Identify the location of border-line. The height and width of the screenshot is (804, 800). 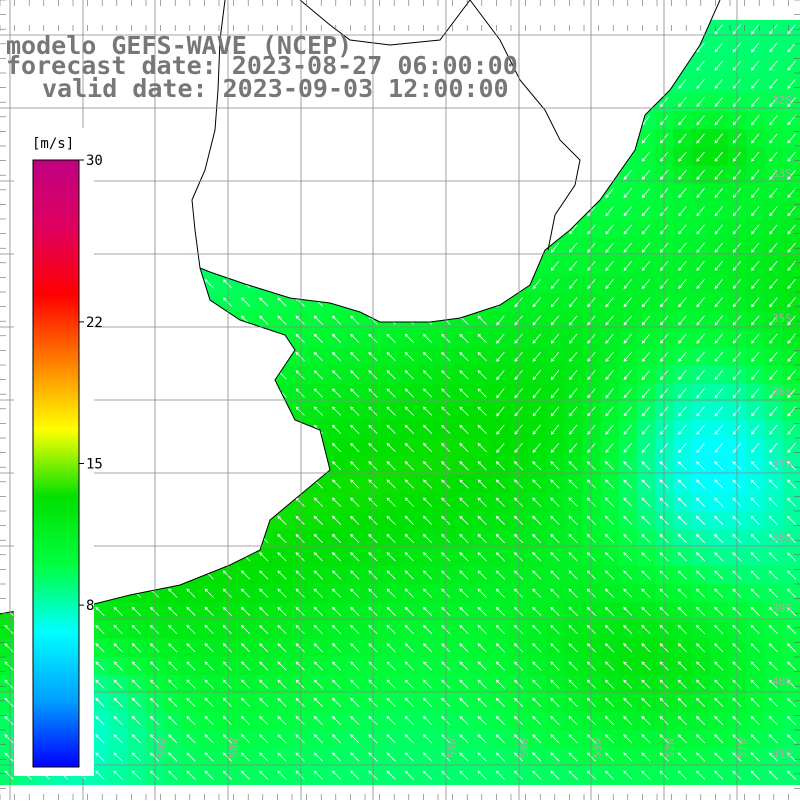
(525, 125).